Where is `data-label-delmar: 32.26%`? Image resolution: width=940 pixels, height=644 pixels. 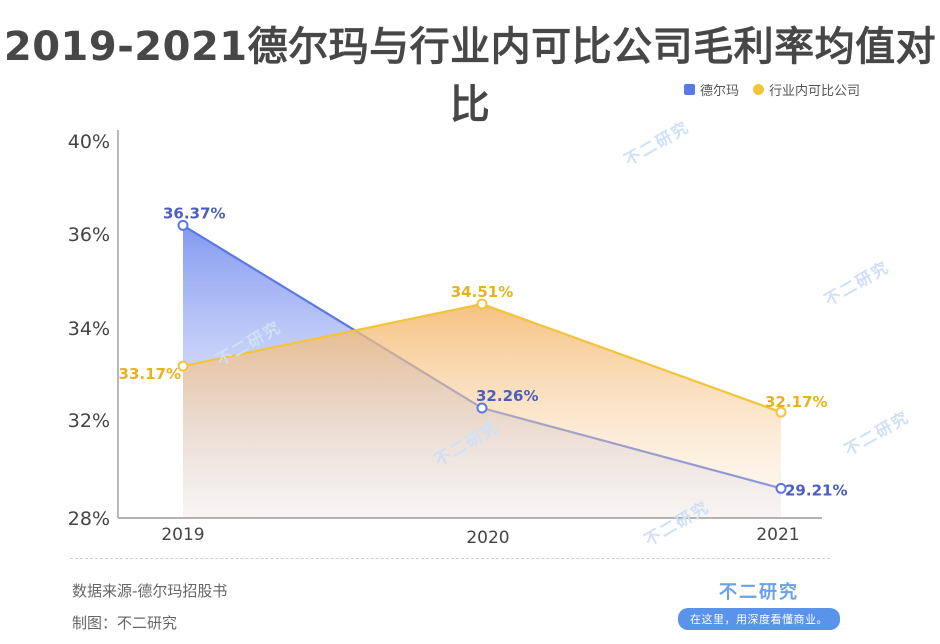 data-label-delmar: 32.26% is located at coordinates (507, 396).